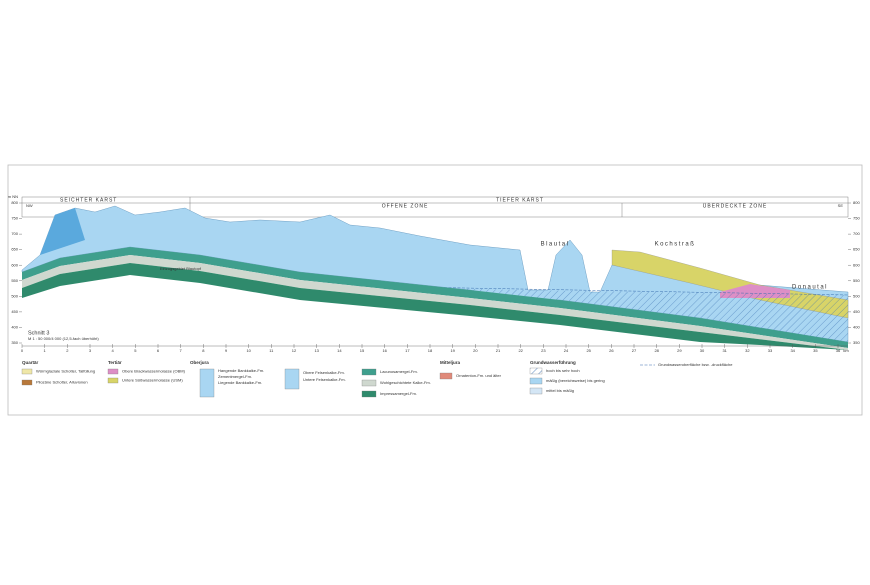 The image size is (870, 585). Describe the element at coordinates (154, 371) in the screenshot. I see `legend-item: Obere Brackwassermolasse (OBM)` at that location.